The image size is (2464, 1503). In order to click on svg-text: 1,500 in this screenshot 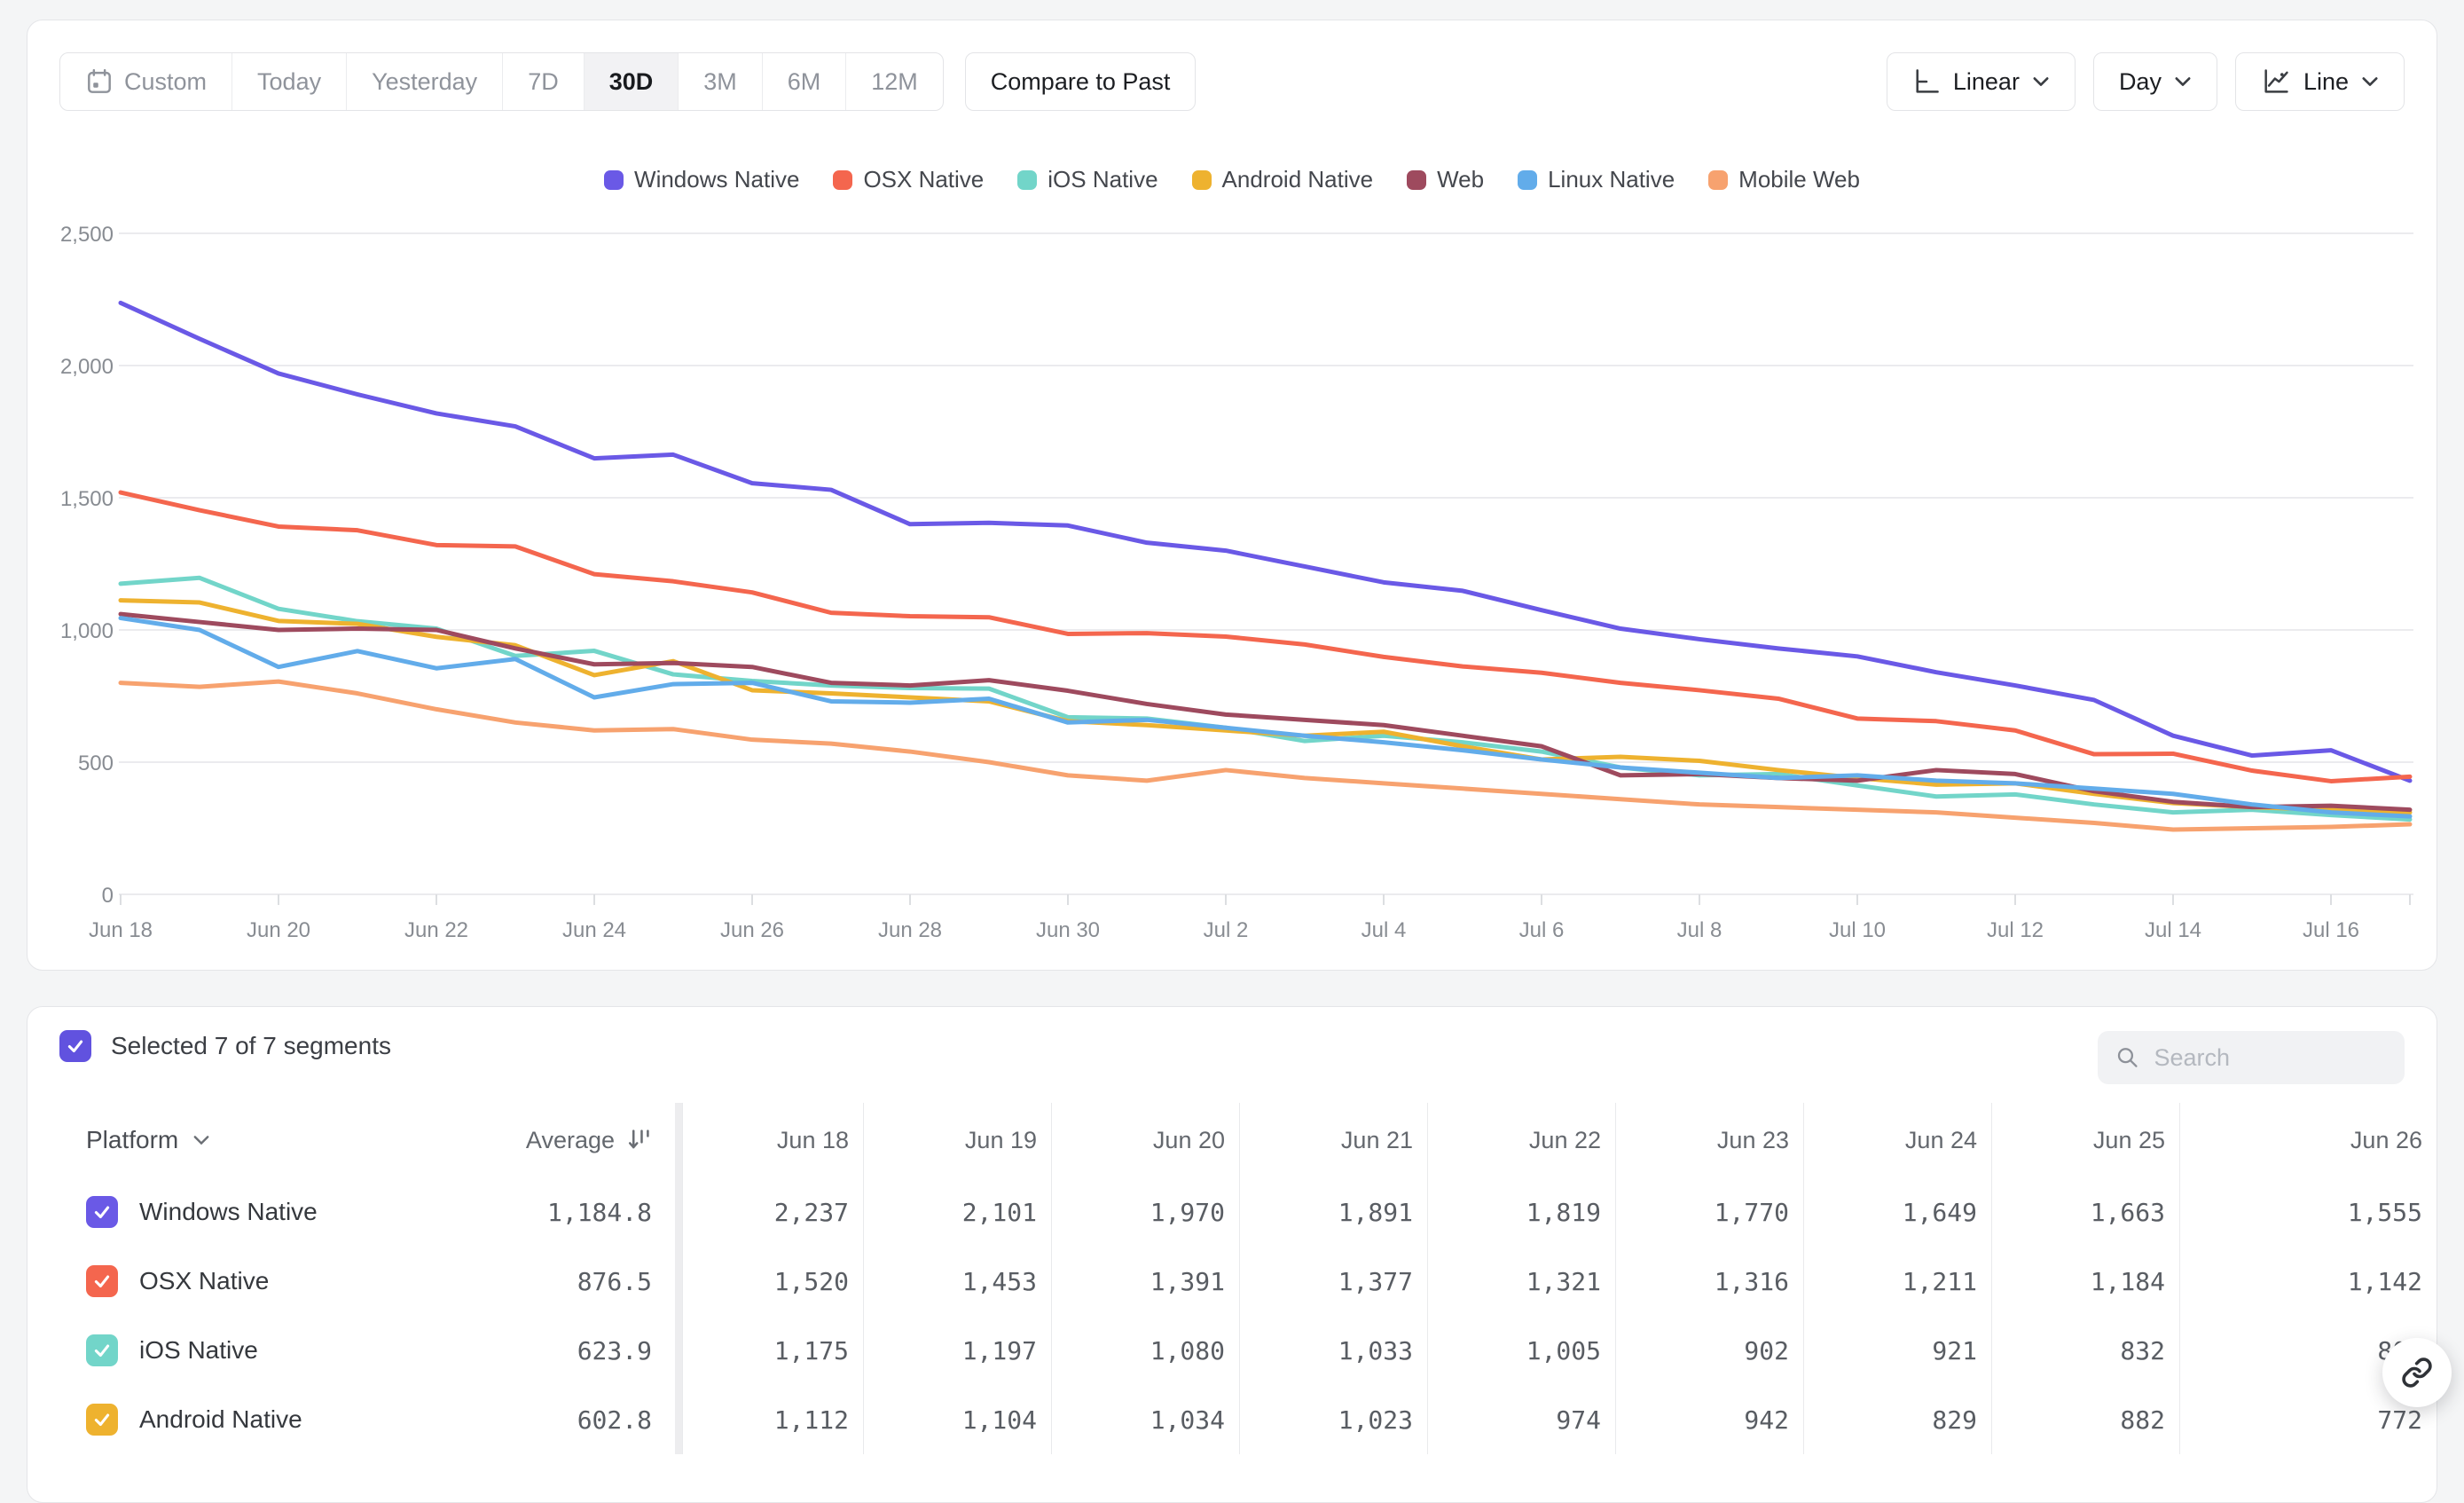, I will do `click(87, 499)`.